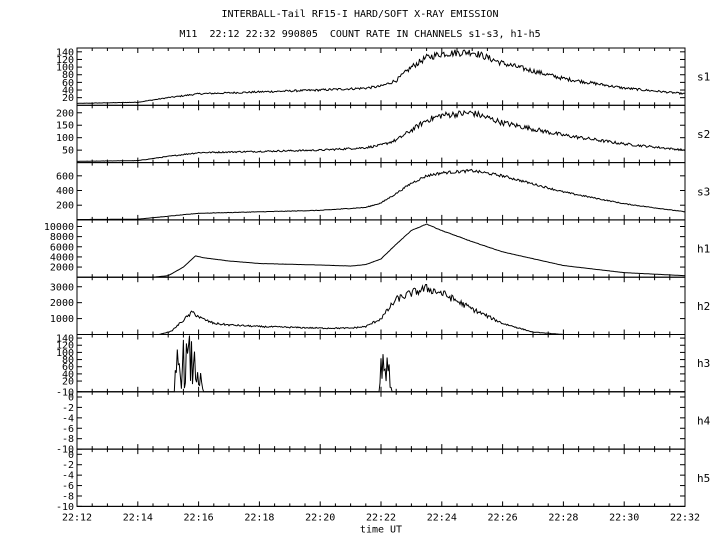 The width and height of the screenshot is (720, 550). Describe the element at coordinates (138, 517) in the screenshot. I see `x-tick-label: 22:14` at that location.